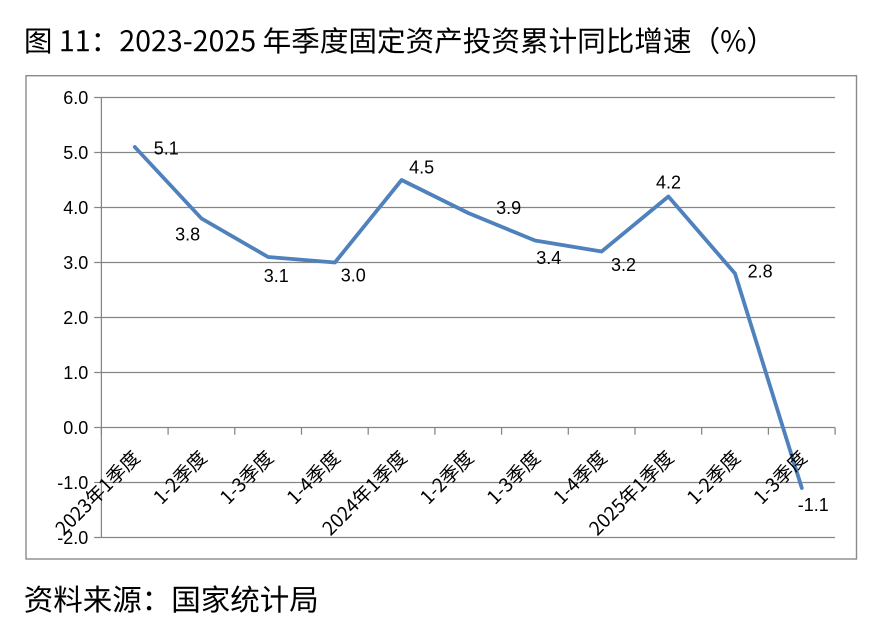 This screenshot has height=630, width=891. Describe the element at coordinates (508, 208) in the screenshot. I see `svg-text: 3.9` at that location.